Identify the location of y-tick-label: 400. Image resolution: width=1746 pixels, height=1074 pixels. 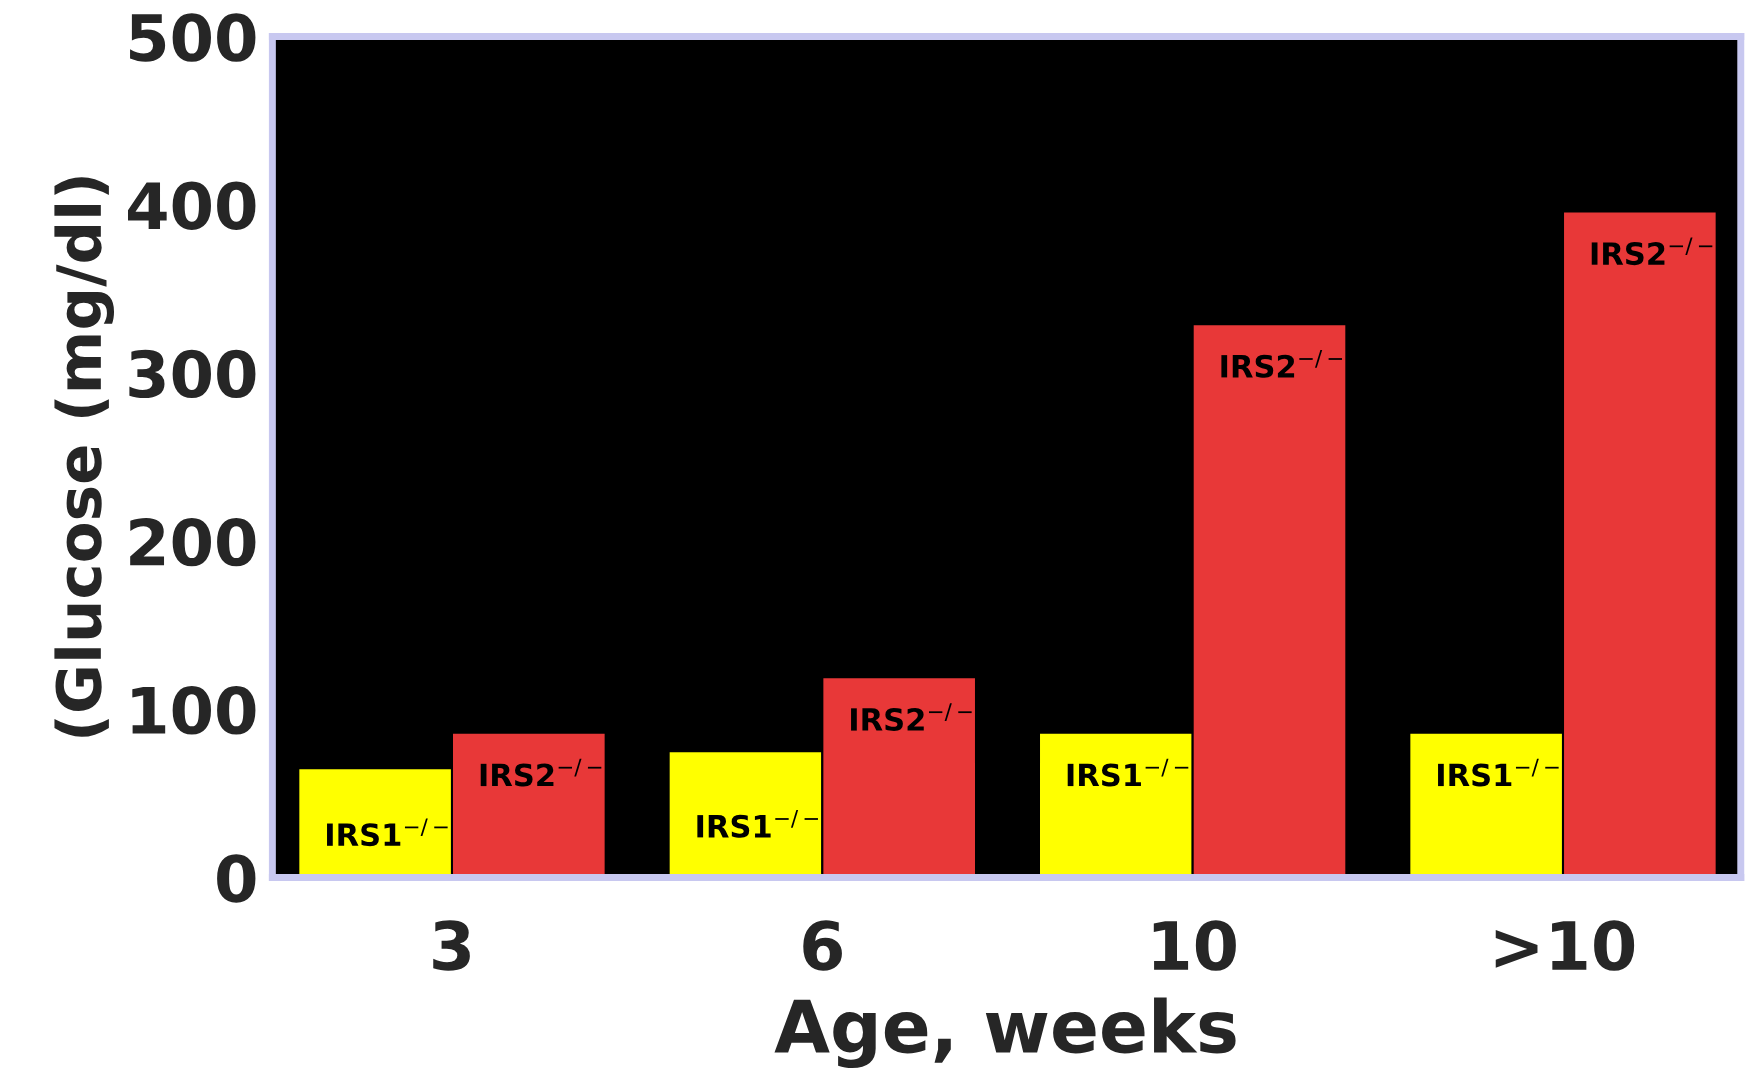
(192, 205).